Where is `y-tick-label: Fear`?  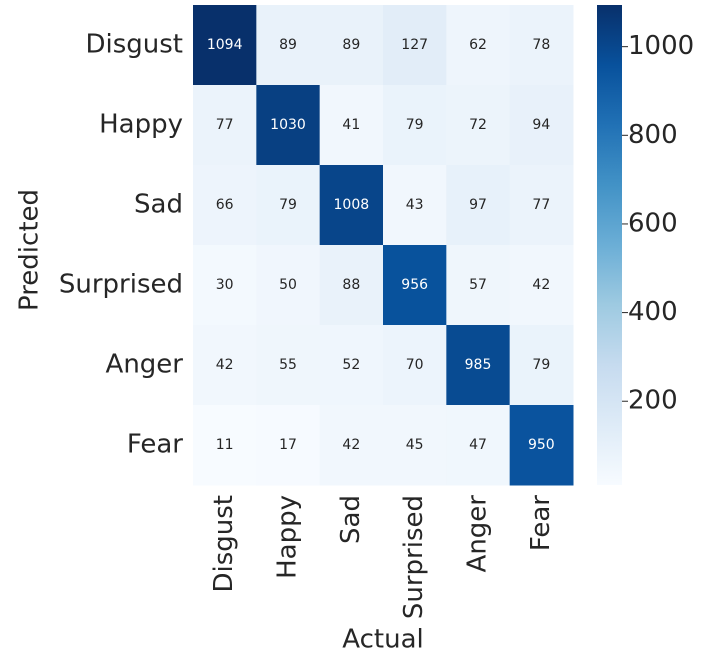
y-tick-label: Fear is located at coordinates (155, 445).